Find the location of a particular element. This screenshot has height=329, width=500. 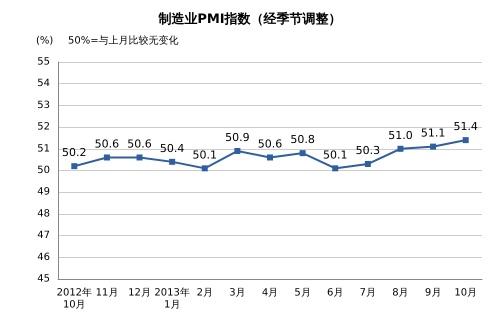

x-tick-label: 11月 is located at coordinates (107, 293).